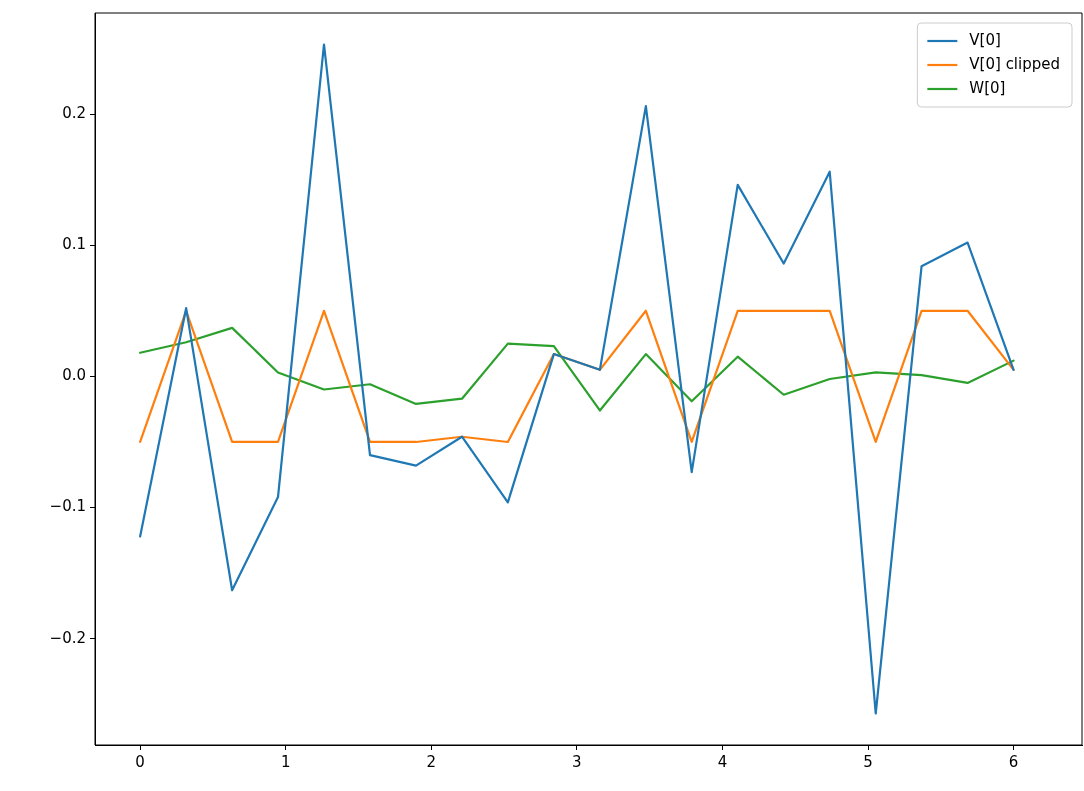 The image size is (1084, 791). Describe the element at coordinates (67, 637) in the screenshot. I see `y-tick-label: −0.2` at that location.